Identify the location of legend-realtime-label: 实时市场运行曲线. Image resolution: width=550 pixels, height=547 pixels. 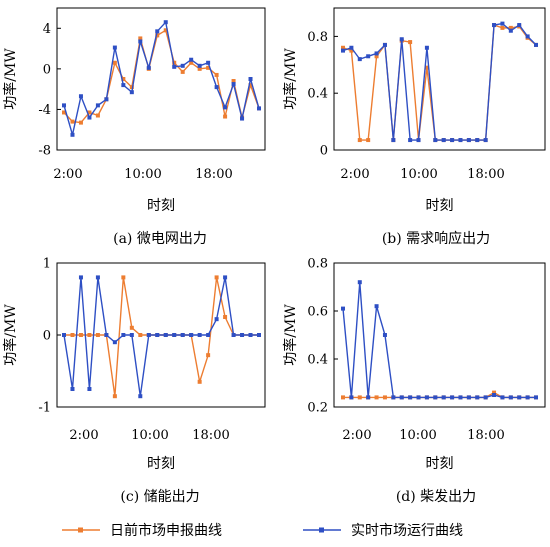
(407, 530).